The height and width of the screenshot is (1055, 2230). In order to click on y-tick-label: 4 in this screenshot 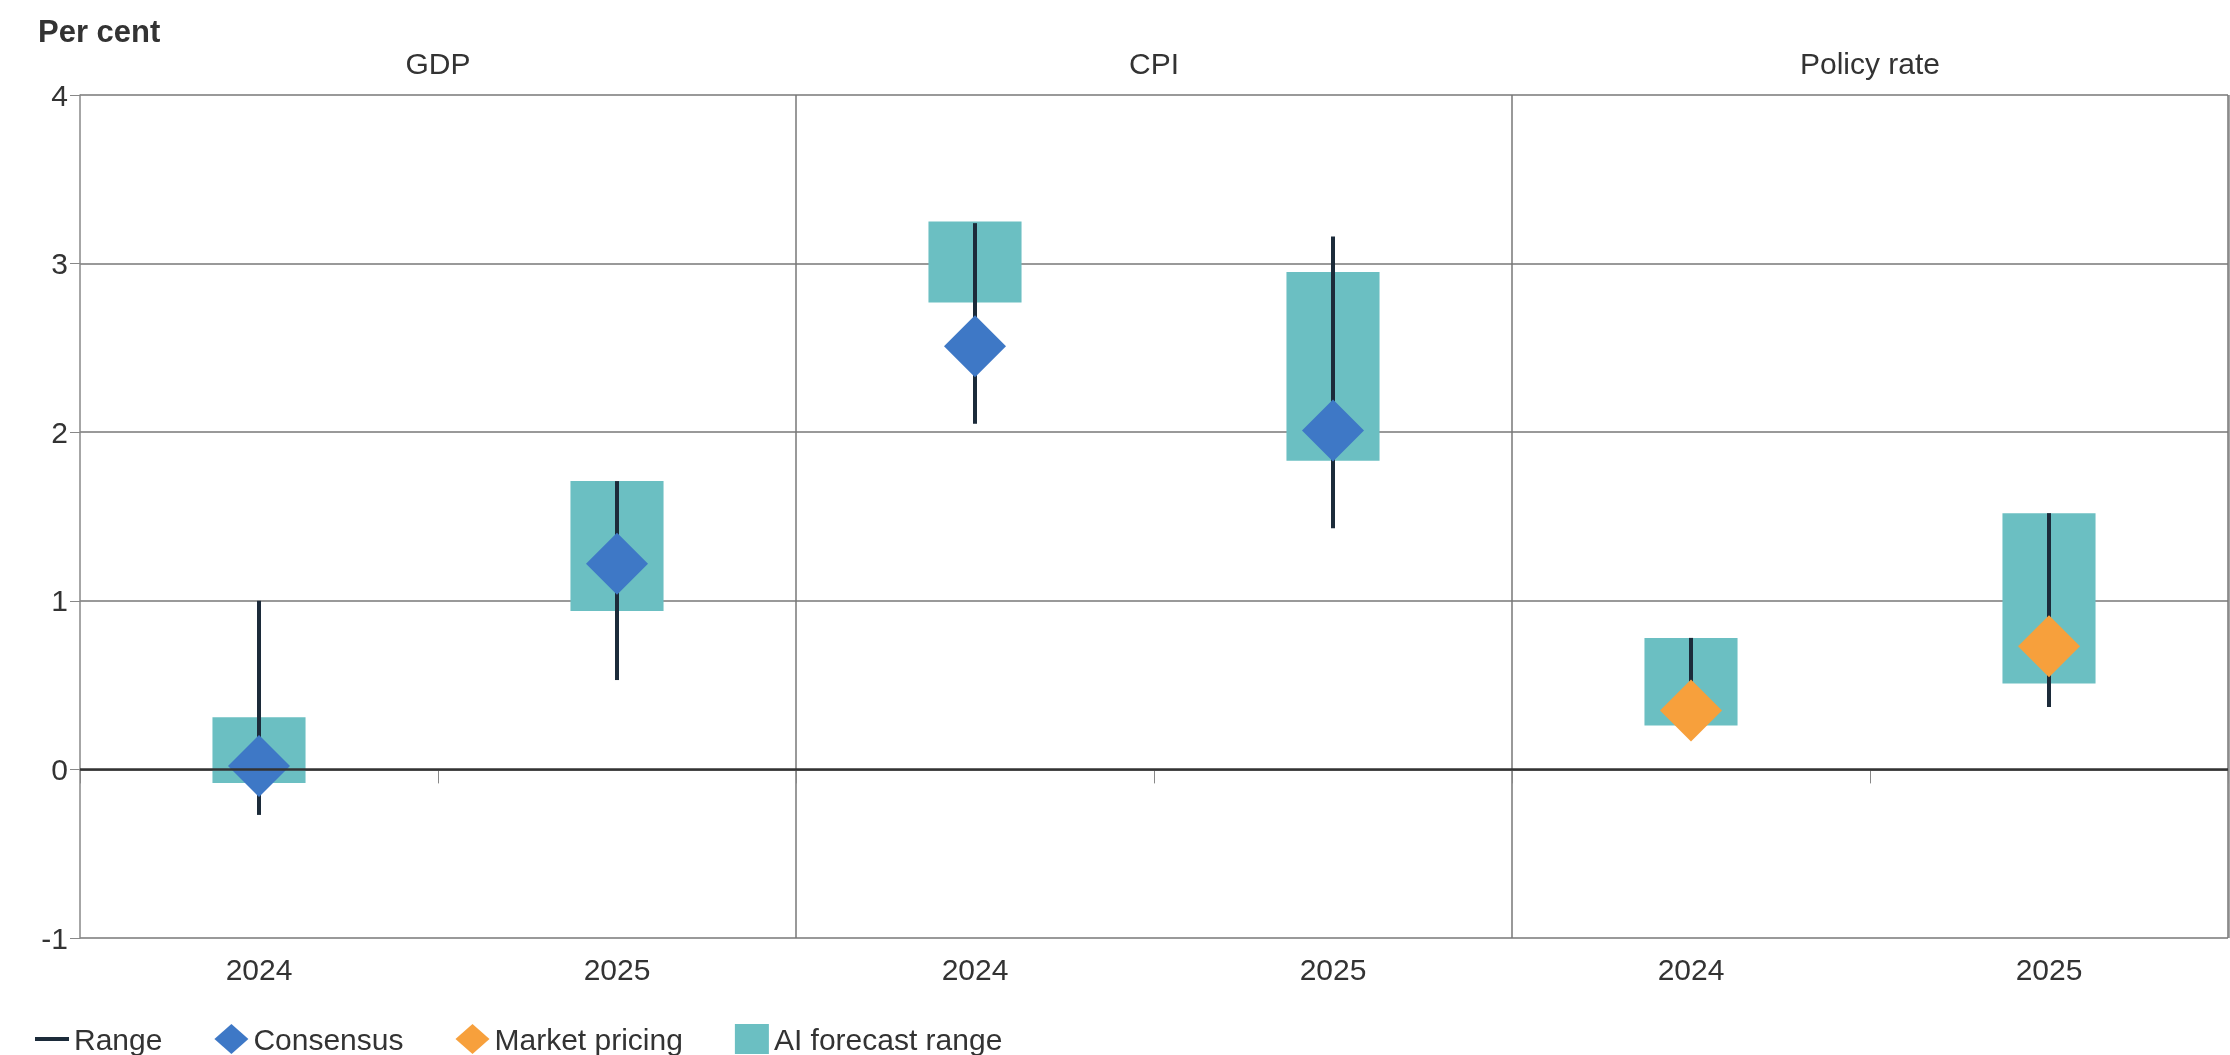, I will do `click(59, 95)`.